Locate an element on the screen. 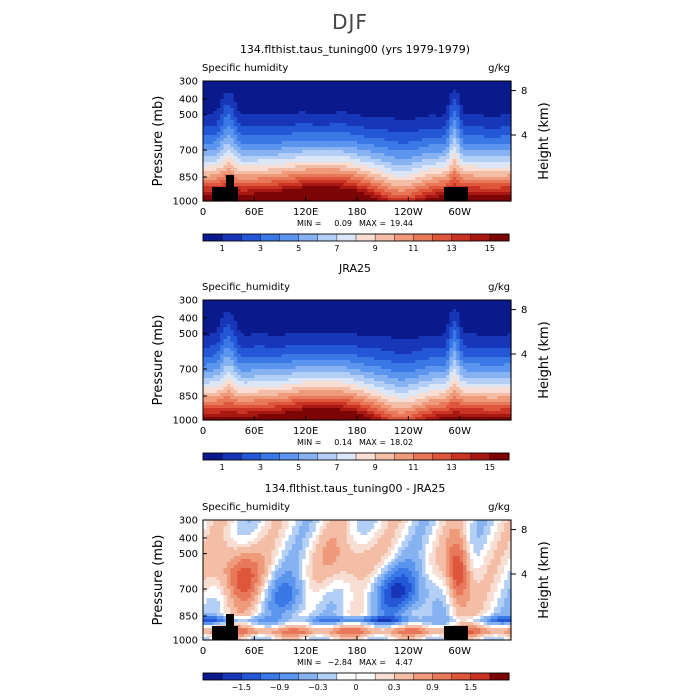  y-tick-label: 700 is located at coordinates (188, 151).